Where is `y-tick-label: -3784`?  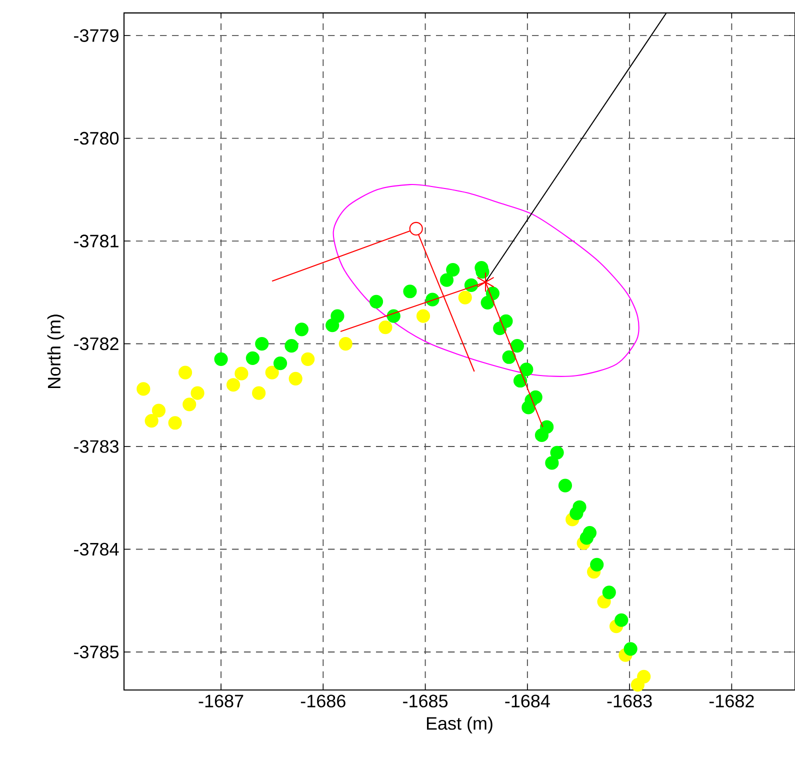
y-tick-label: -3784 is located at coordinates (96, 549).